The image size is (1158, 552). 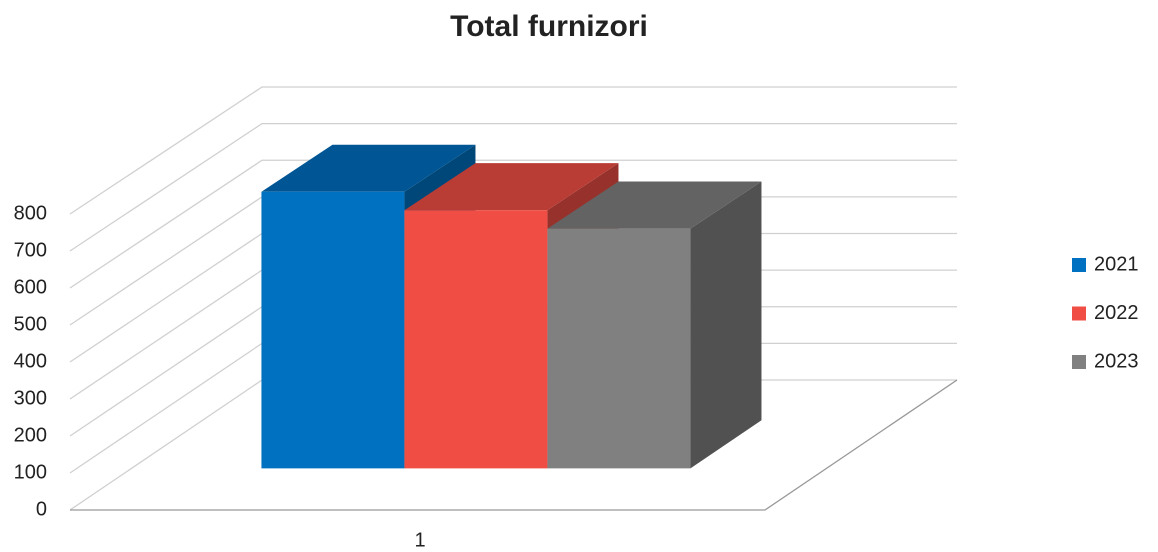 What do you see at coordinates (30, 398) in the screenshot?
I see `y-tick-label: 300` at bounding box center [30, 398].